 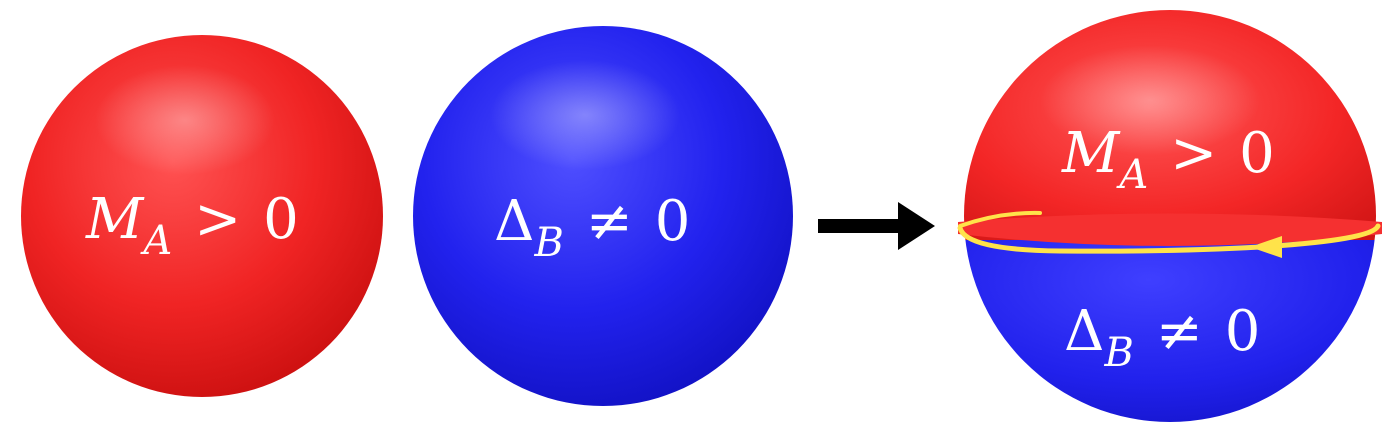 What do you see at coordinates (609, 221) in the screenshot?
I see `sphere-b-relation: ≠` at bounding box center [609, 221].